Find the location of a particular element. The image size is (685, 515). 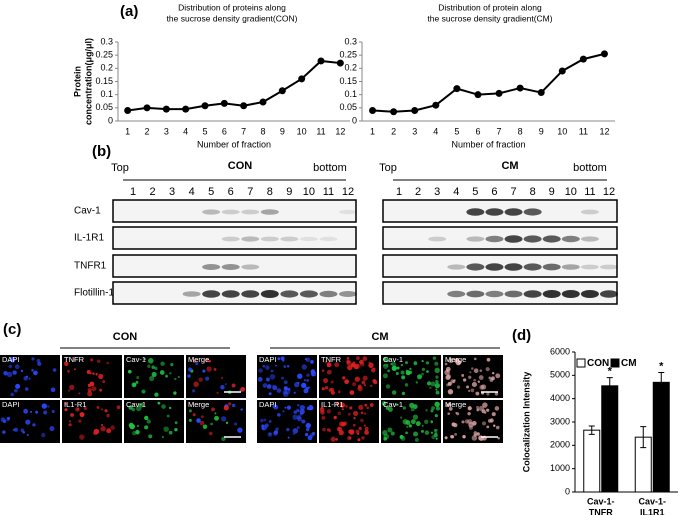

y-tick-label: 0.15 is located at coordinates (104, 81).